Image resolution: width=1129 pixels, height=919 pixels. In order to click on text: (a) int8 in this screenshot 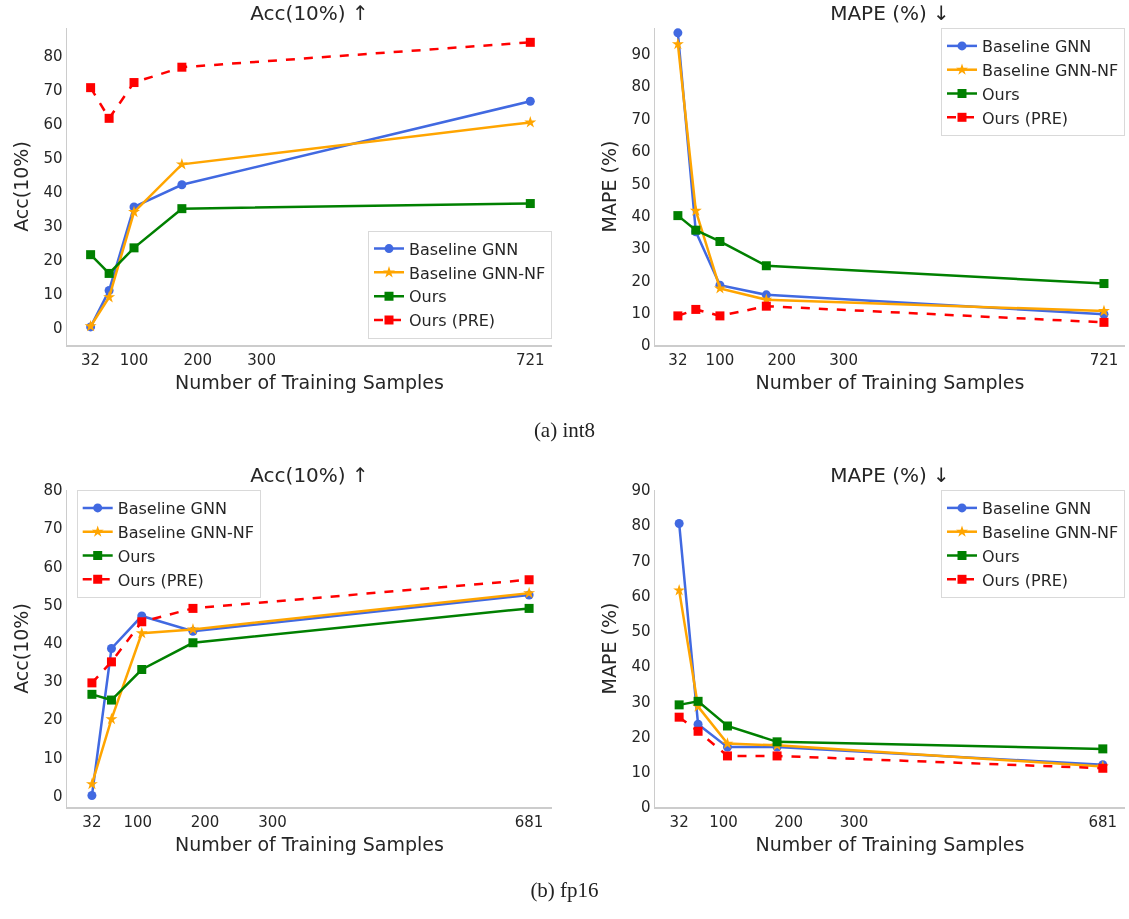, I will do `click(564, 430)`.